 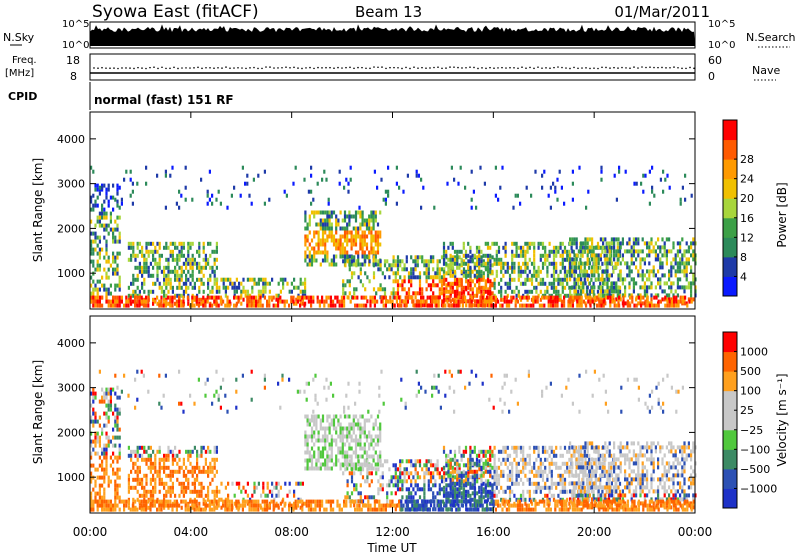 I want to click on colorbar-tick-label: 16, so click(x=747, y=218).